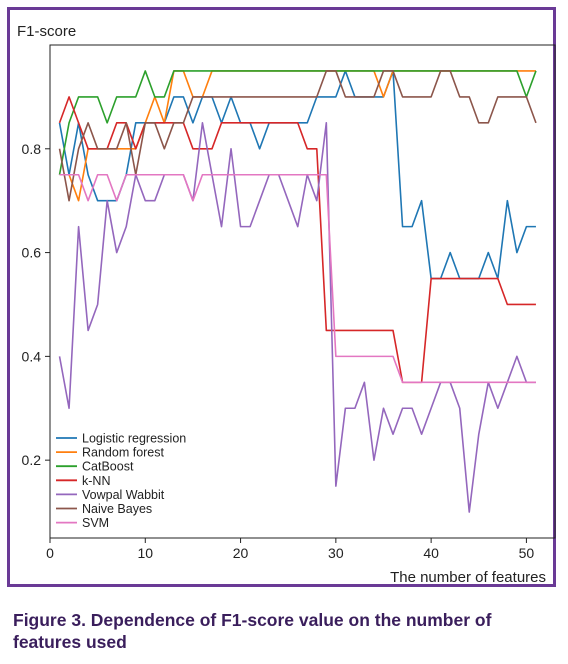  Describe the element at coordinates (32, 253) in the screenshot. I see `y-tick-label: 0.6` at that location.